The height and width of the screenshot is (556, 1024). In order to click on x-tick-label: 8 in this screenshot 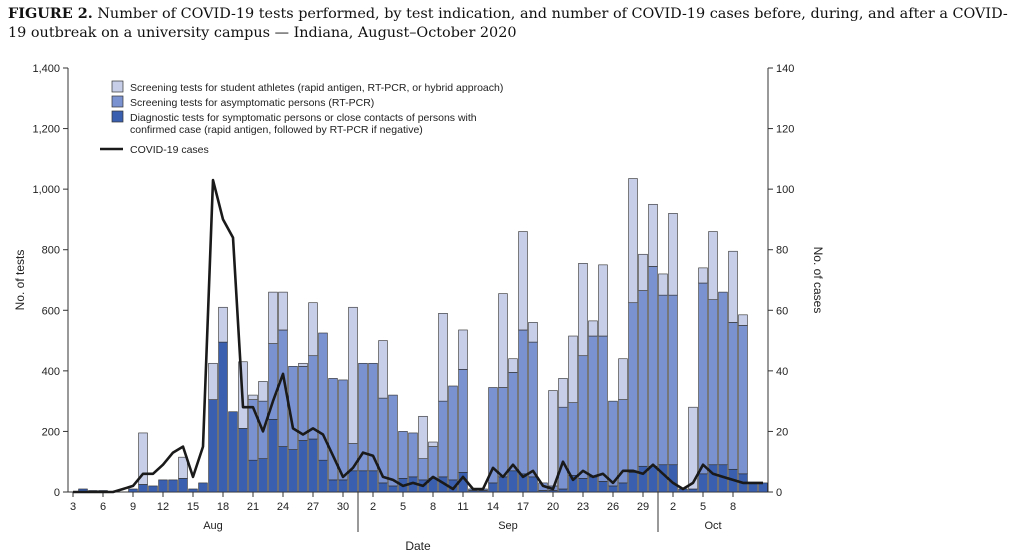, I will do `click(733, 507)`.